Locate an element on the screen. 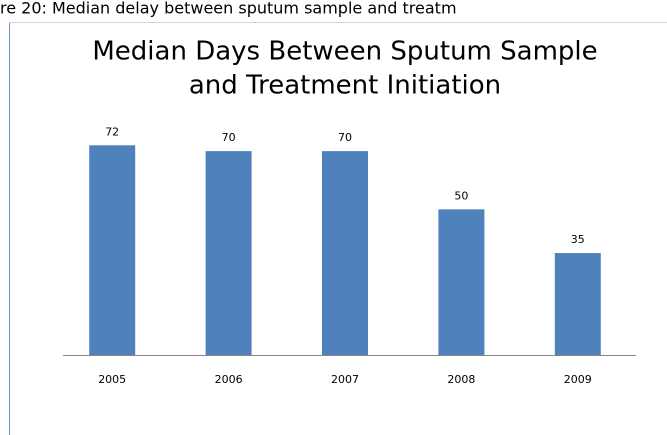  x-tick-label: 2007 is located at coordinates (345, 379).